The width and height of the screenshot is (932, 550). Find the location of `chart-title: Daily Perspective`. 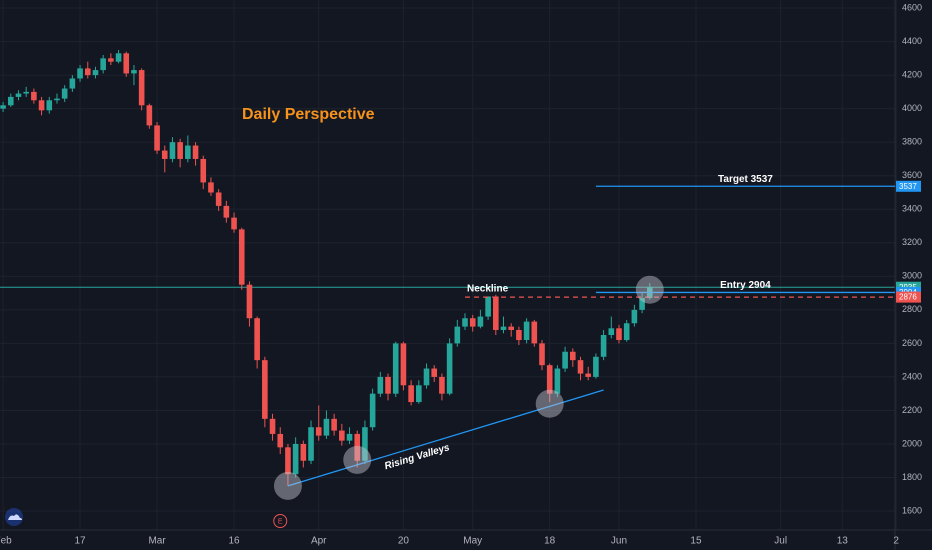

chart-title: Daily Perspective is located at coordinates (308, 114).